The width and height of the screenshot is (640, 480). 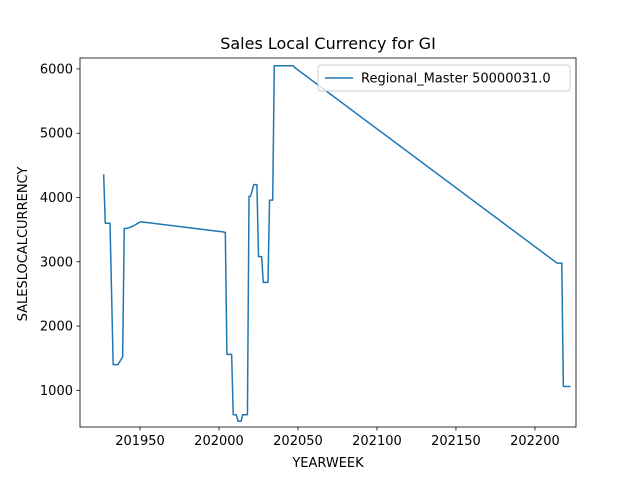 I want to click on y-tick-label-3: 4000, so click(x=56, y=198).